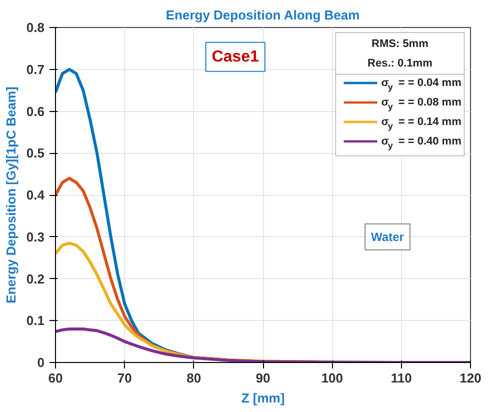 Image resolution: width=504 pixels, height=412 pixels. What do you see at coordinates (471, 378) in the screenshot?
I see `x-tick-label: 120` at bounding box center [471, 378].